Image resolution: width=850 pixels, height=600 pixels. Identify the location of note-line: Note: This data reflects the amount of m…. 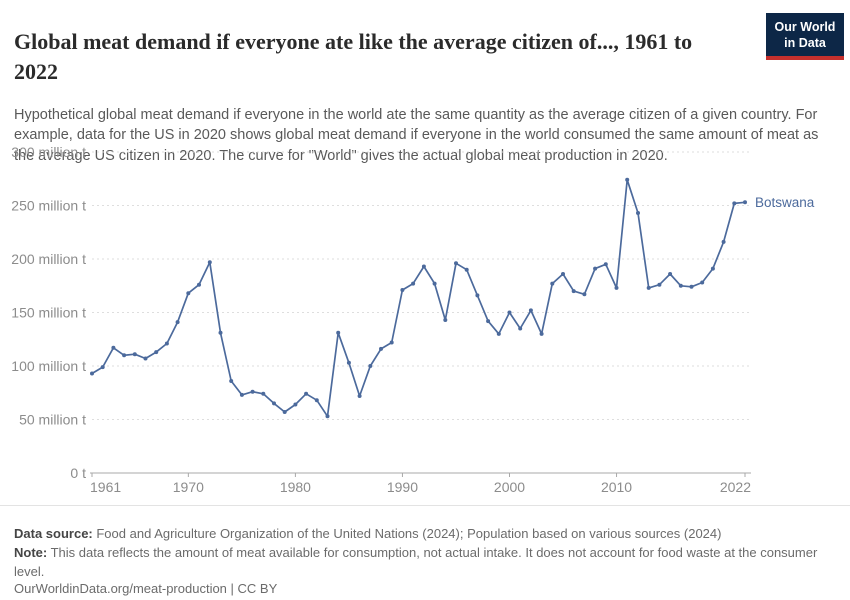
(426, 563).